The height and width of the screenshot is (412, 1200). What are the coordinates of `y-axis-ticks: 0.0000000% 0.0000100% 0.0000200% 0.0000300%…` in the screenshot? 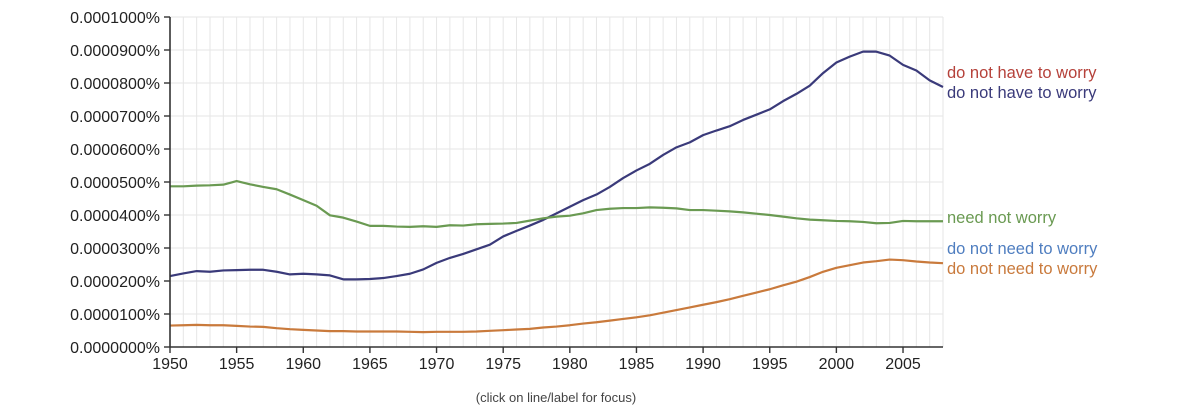 It's located at (120, 183).